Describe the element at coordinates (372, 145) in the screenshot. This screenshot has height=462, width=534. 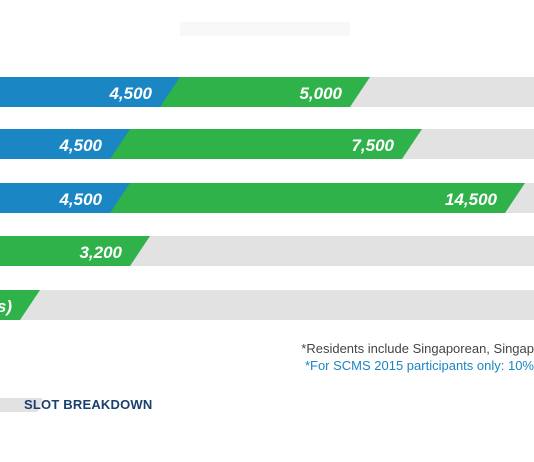
I see `green-bar-label: 7,500` at that location.